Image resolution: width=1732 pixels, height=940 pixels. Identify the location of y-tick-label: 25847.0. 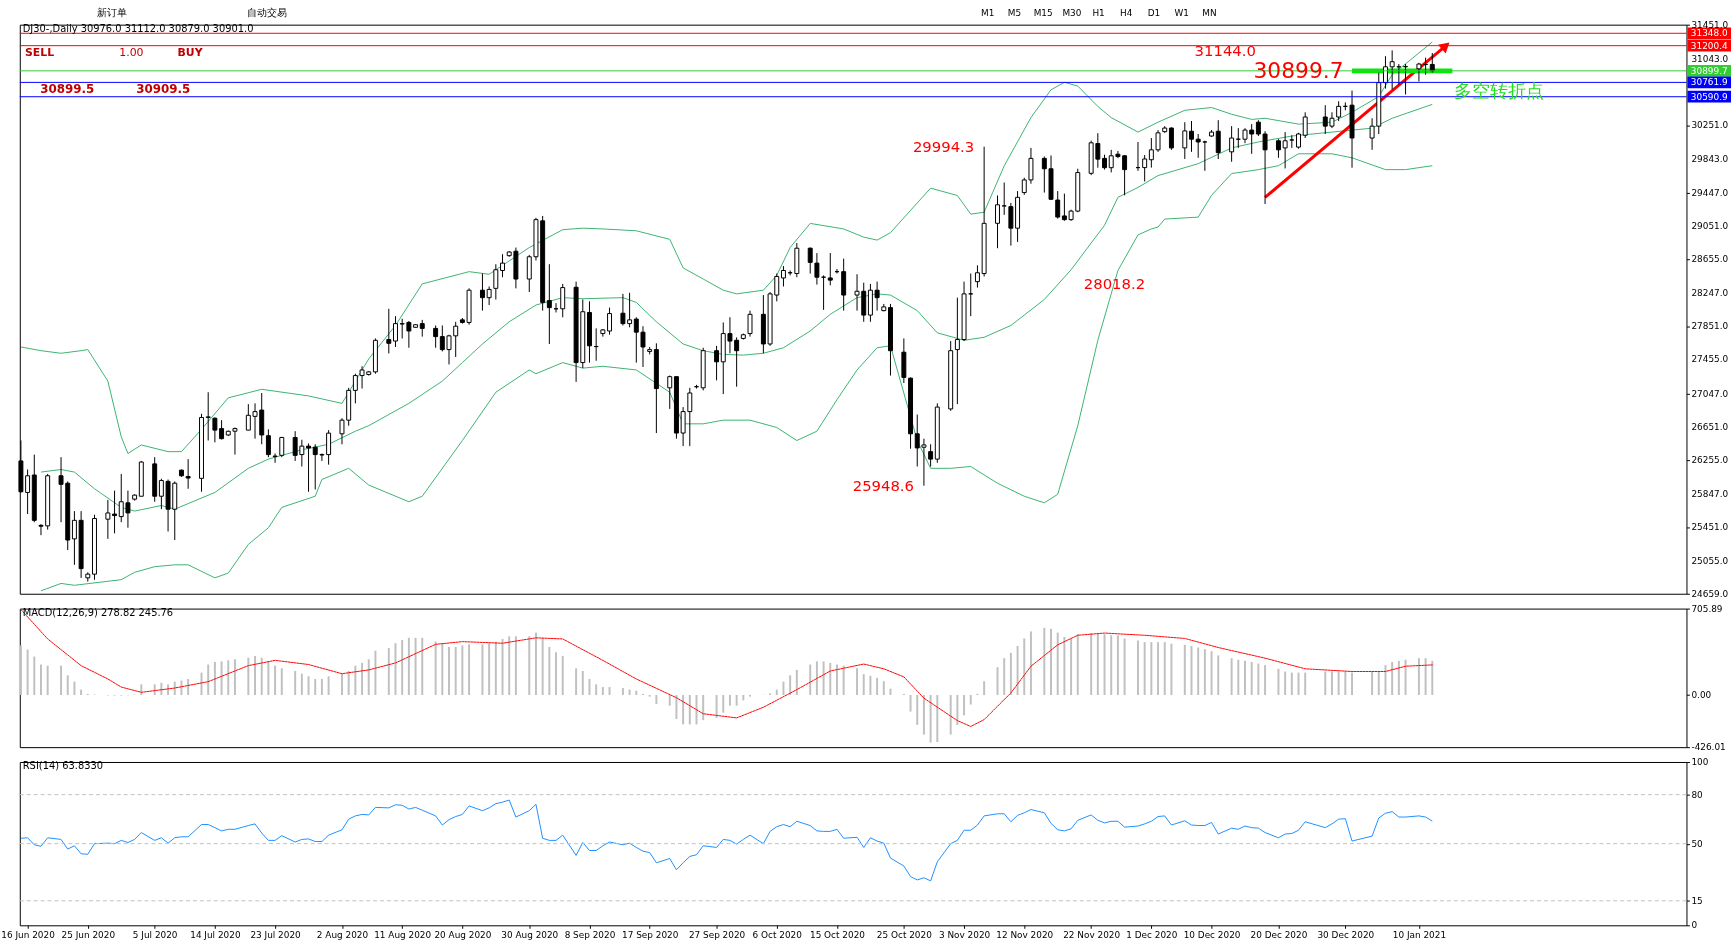
(1710, 494).